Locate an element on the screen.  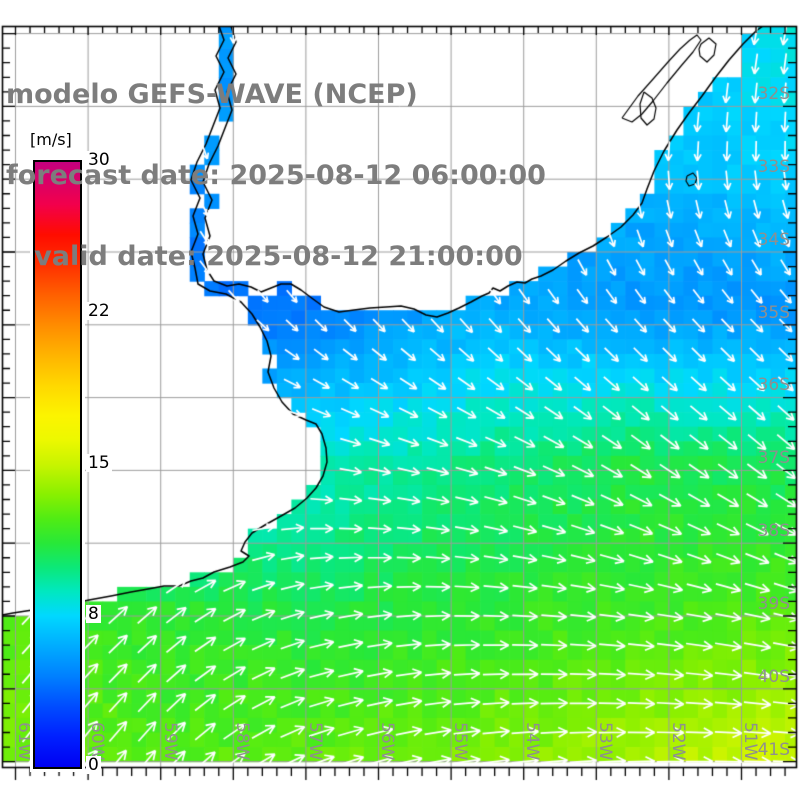
lon-label-57W: 57W is located at coordinates (315, 741).